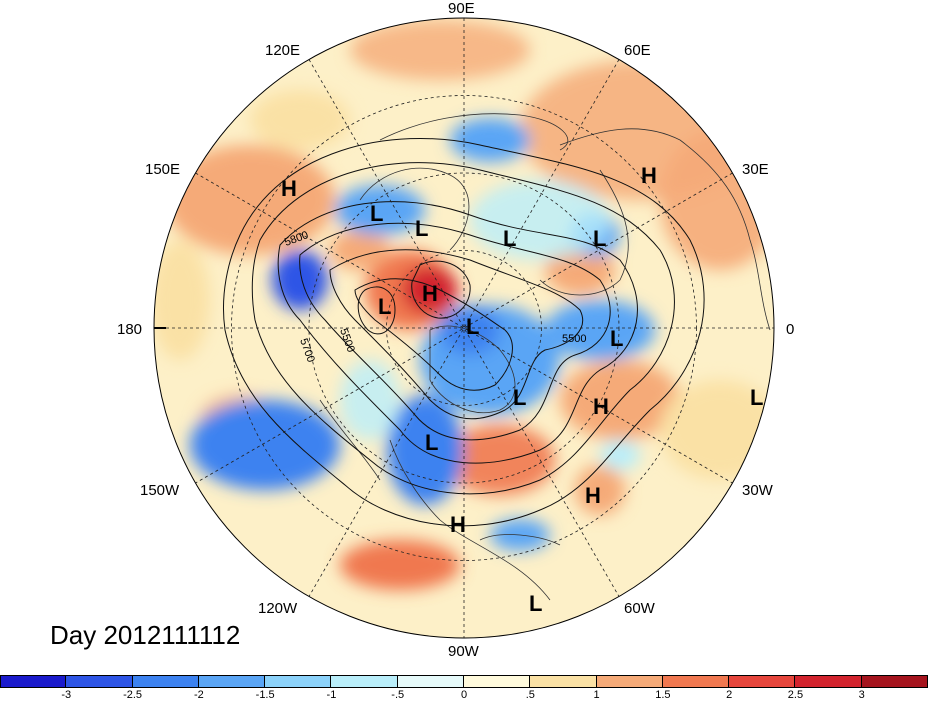  What do you see at coordinates (637, 50) in the screenshot?
I see `lon-label-60e: 60E` at bounding box center [637, 50].